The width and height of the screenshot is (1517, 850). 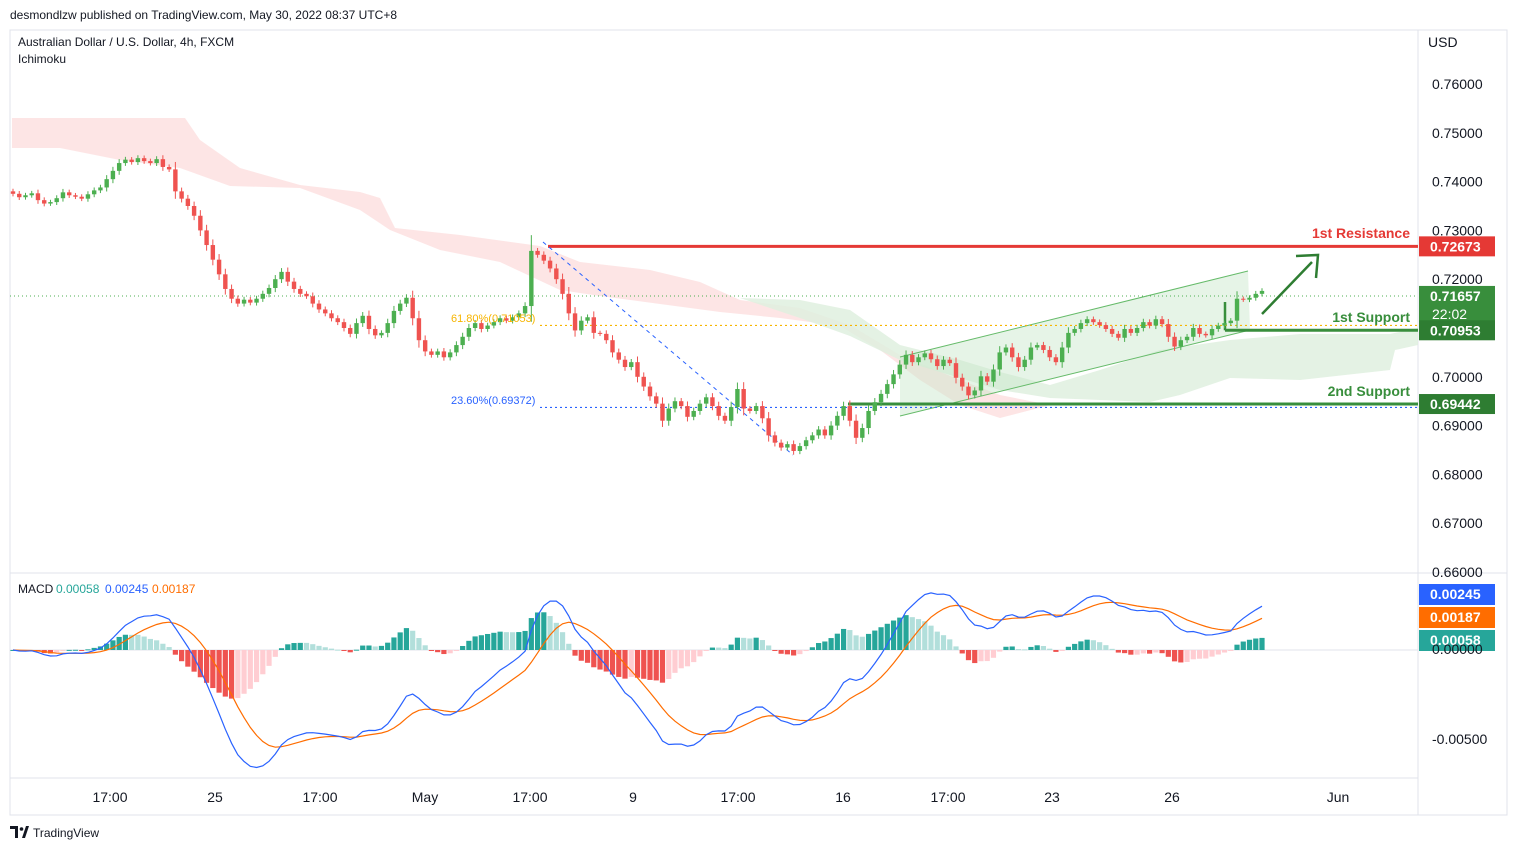 What do you see at coordinates (1457, 182) in the screenshot?
I see `price-tick-2: 0.74000` at bounding box center [1457, 182].